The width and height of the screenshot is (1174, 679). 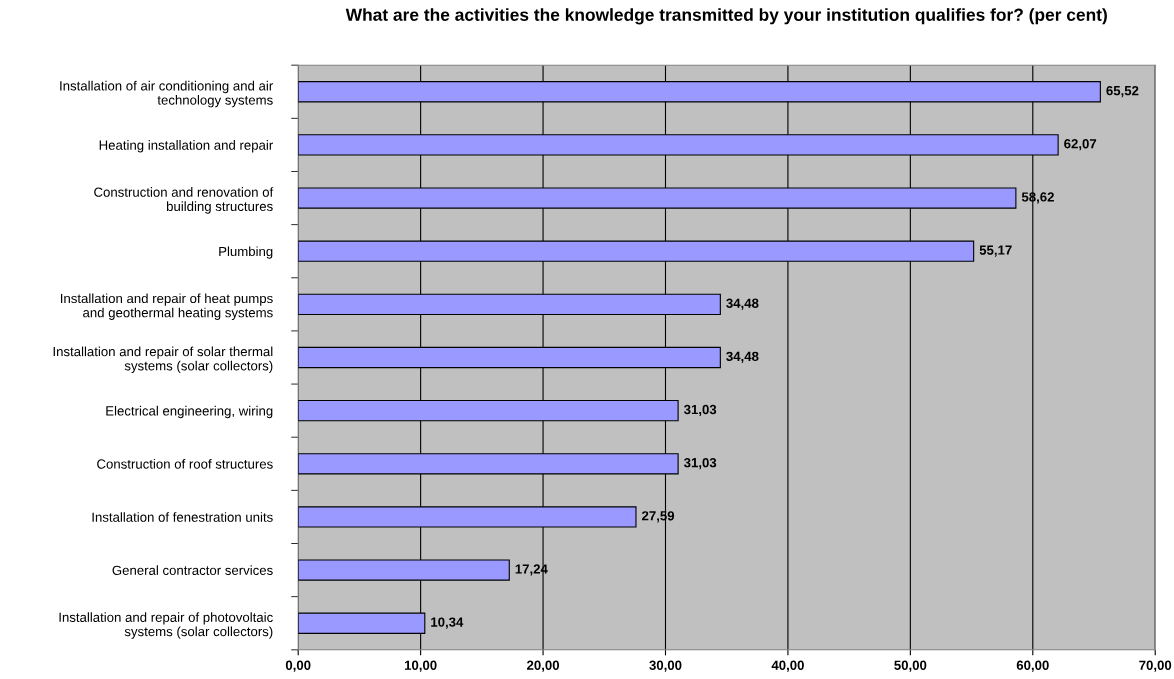 What do you see at coordinates (189, 412) in the screenshot?
I see `y-tick-label: Electrical engineering, wiring` at bounding box center [189, 412].